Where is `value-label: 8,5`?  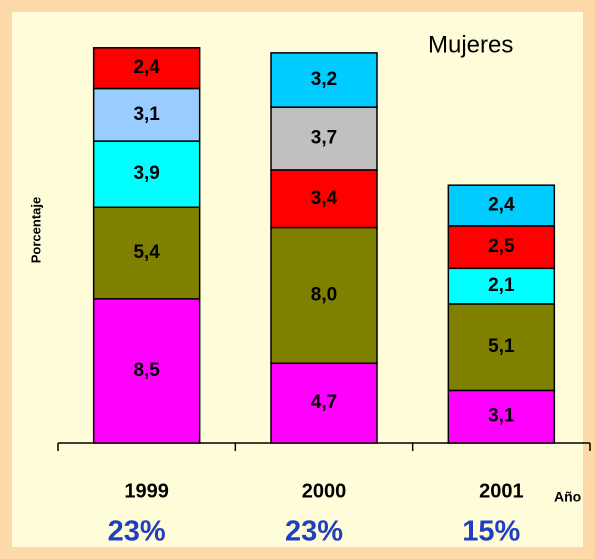 value-label: 8,5 is located at coordinates (146, 370).